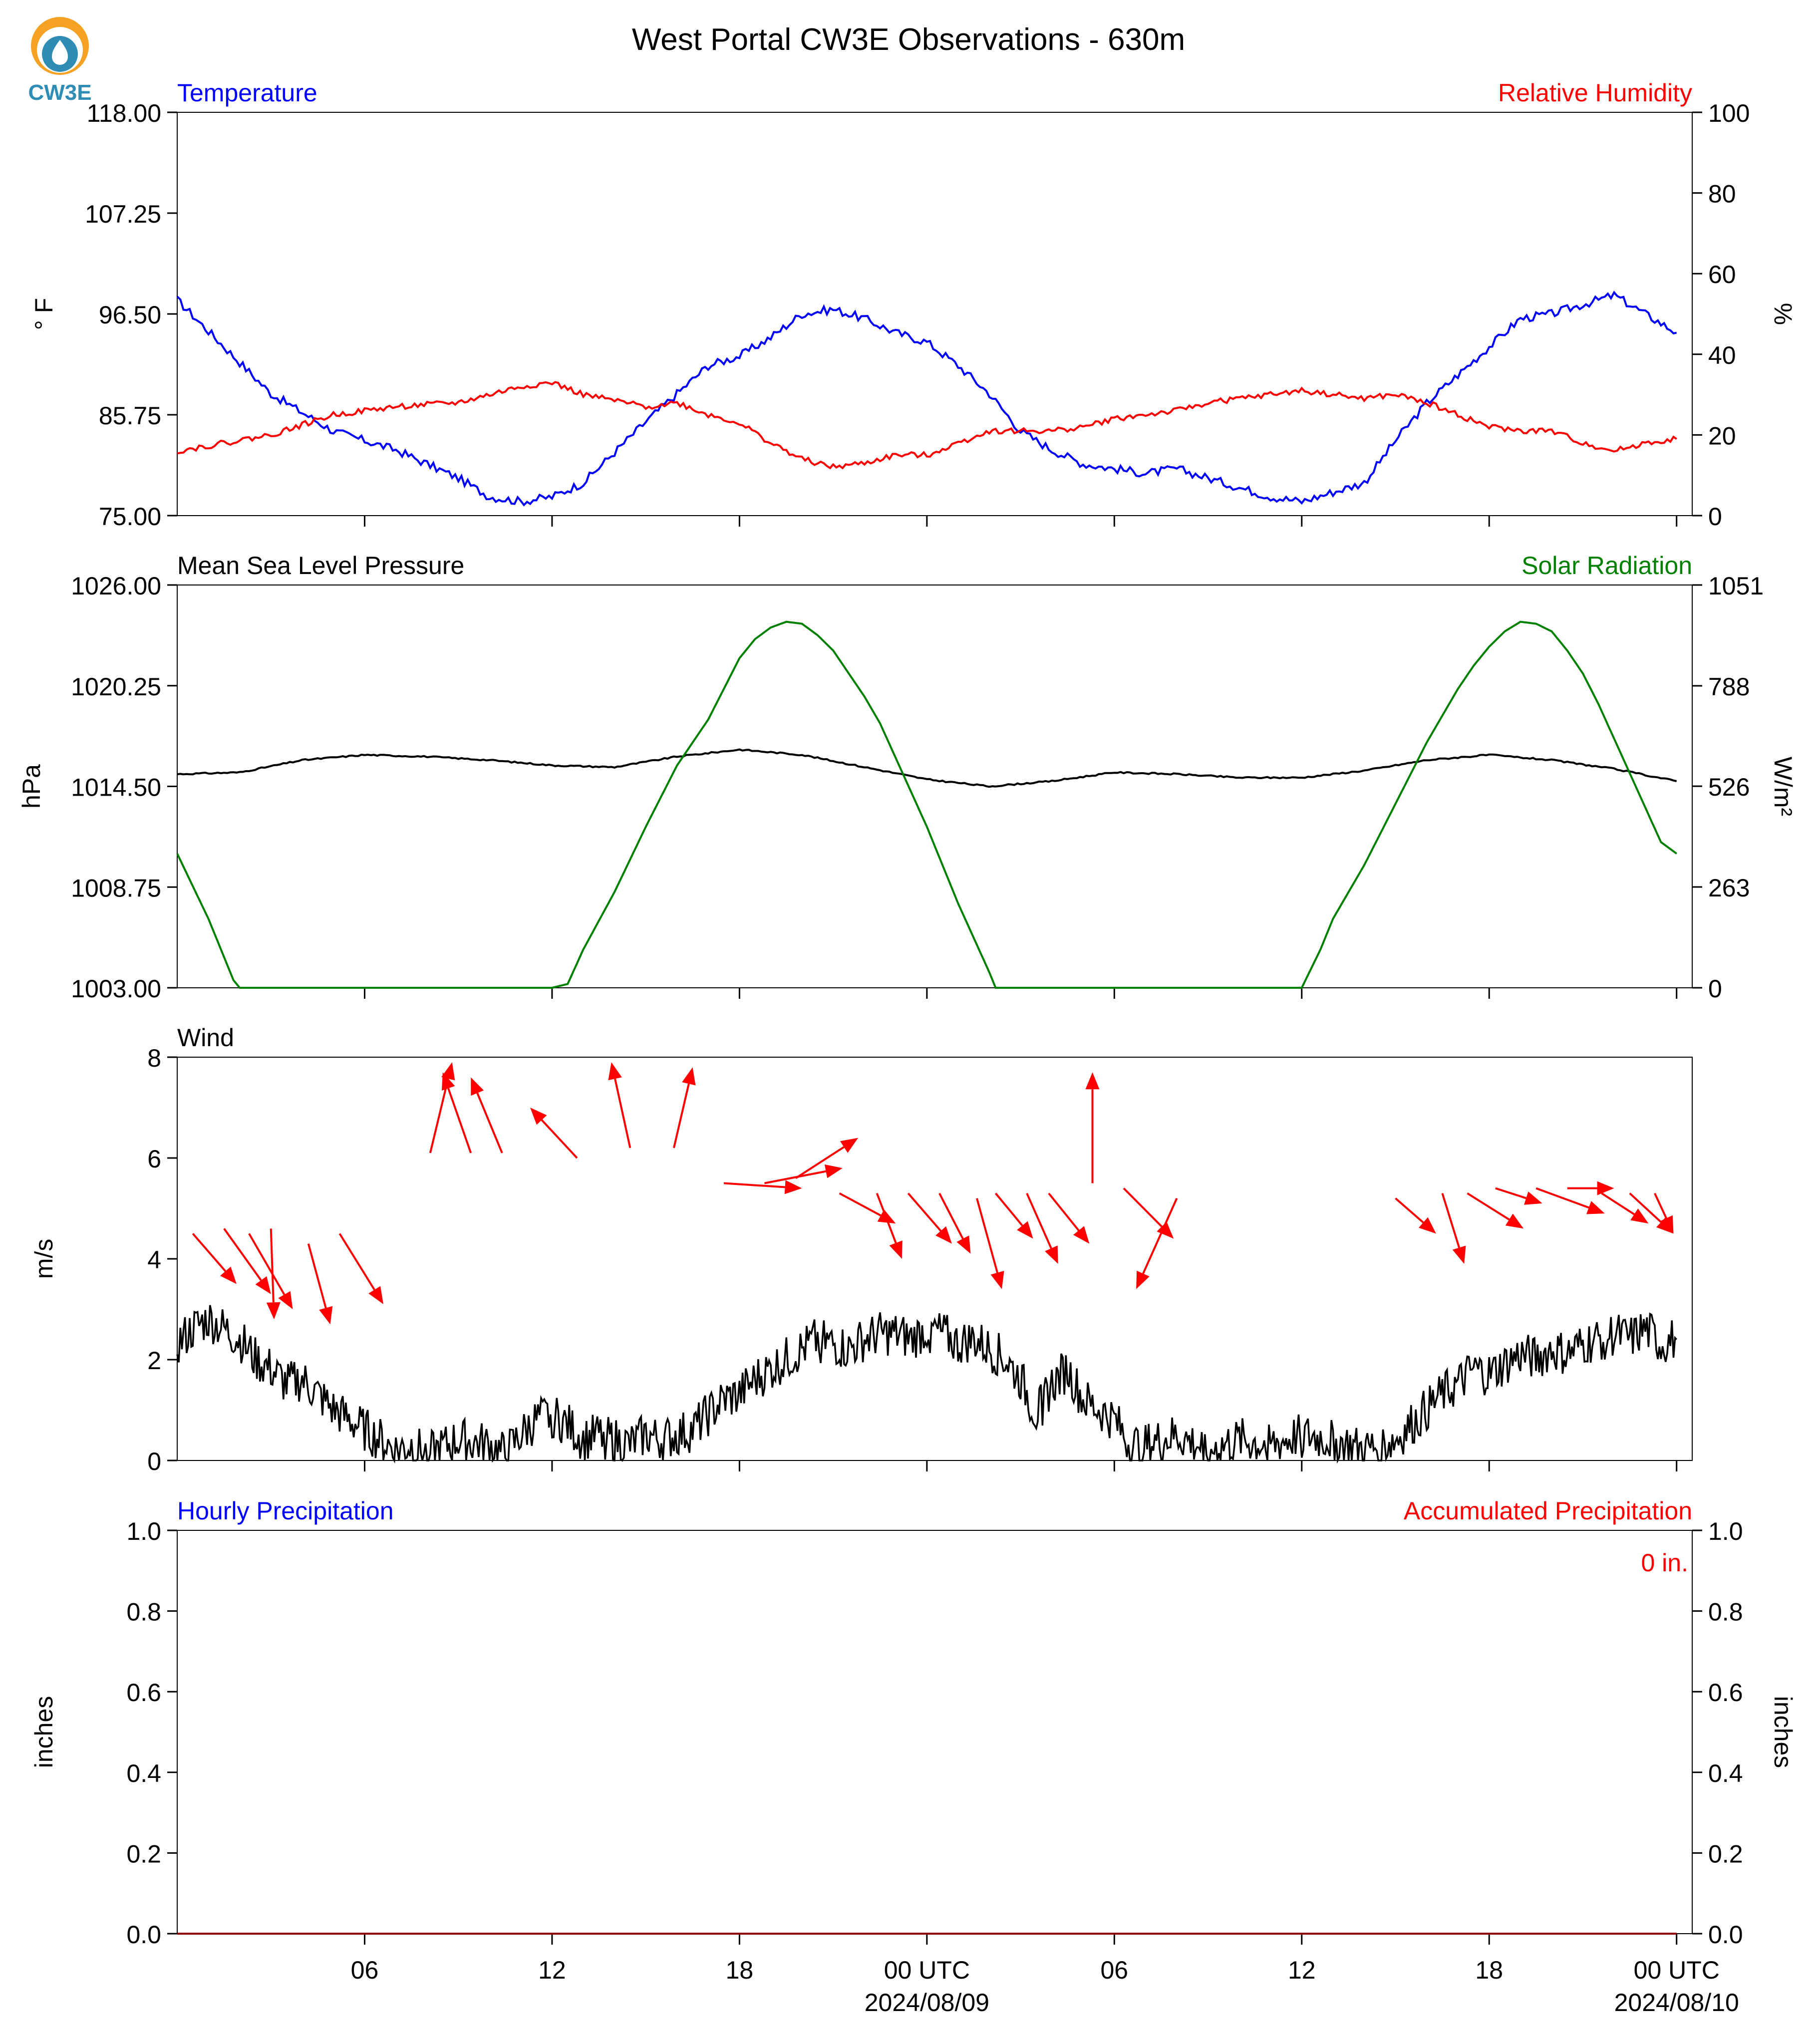 The image size is (1820, 2028). Describe the element at coordinates (205, 1038) in the screenshot. I see `panel-title-left: Wind` at that location.